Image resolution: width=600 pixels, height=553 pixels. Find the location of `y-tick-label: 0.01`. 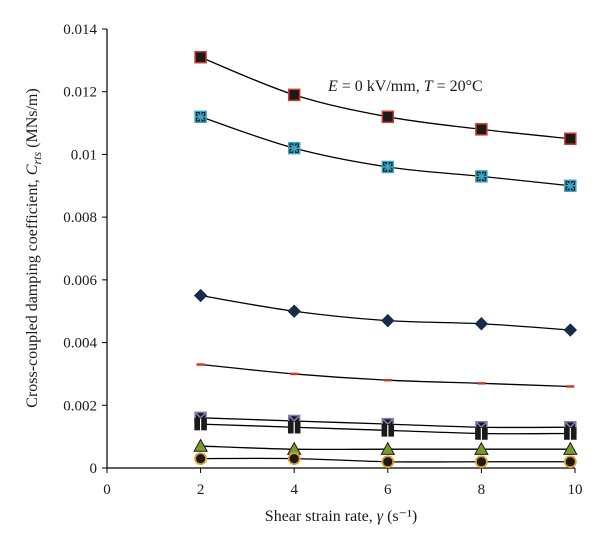

y-tick-label: 0.01 is located at coordinates (84, 155).